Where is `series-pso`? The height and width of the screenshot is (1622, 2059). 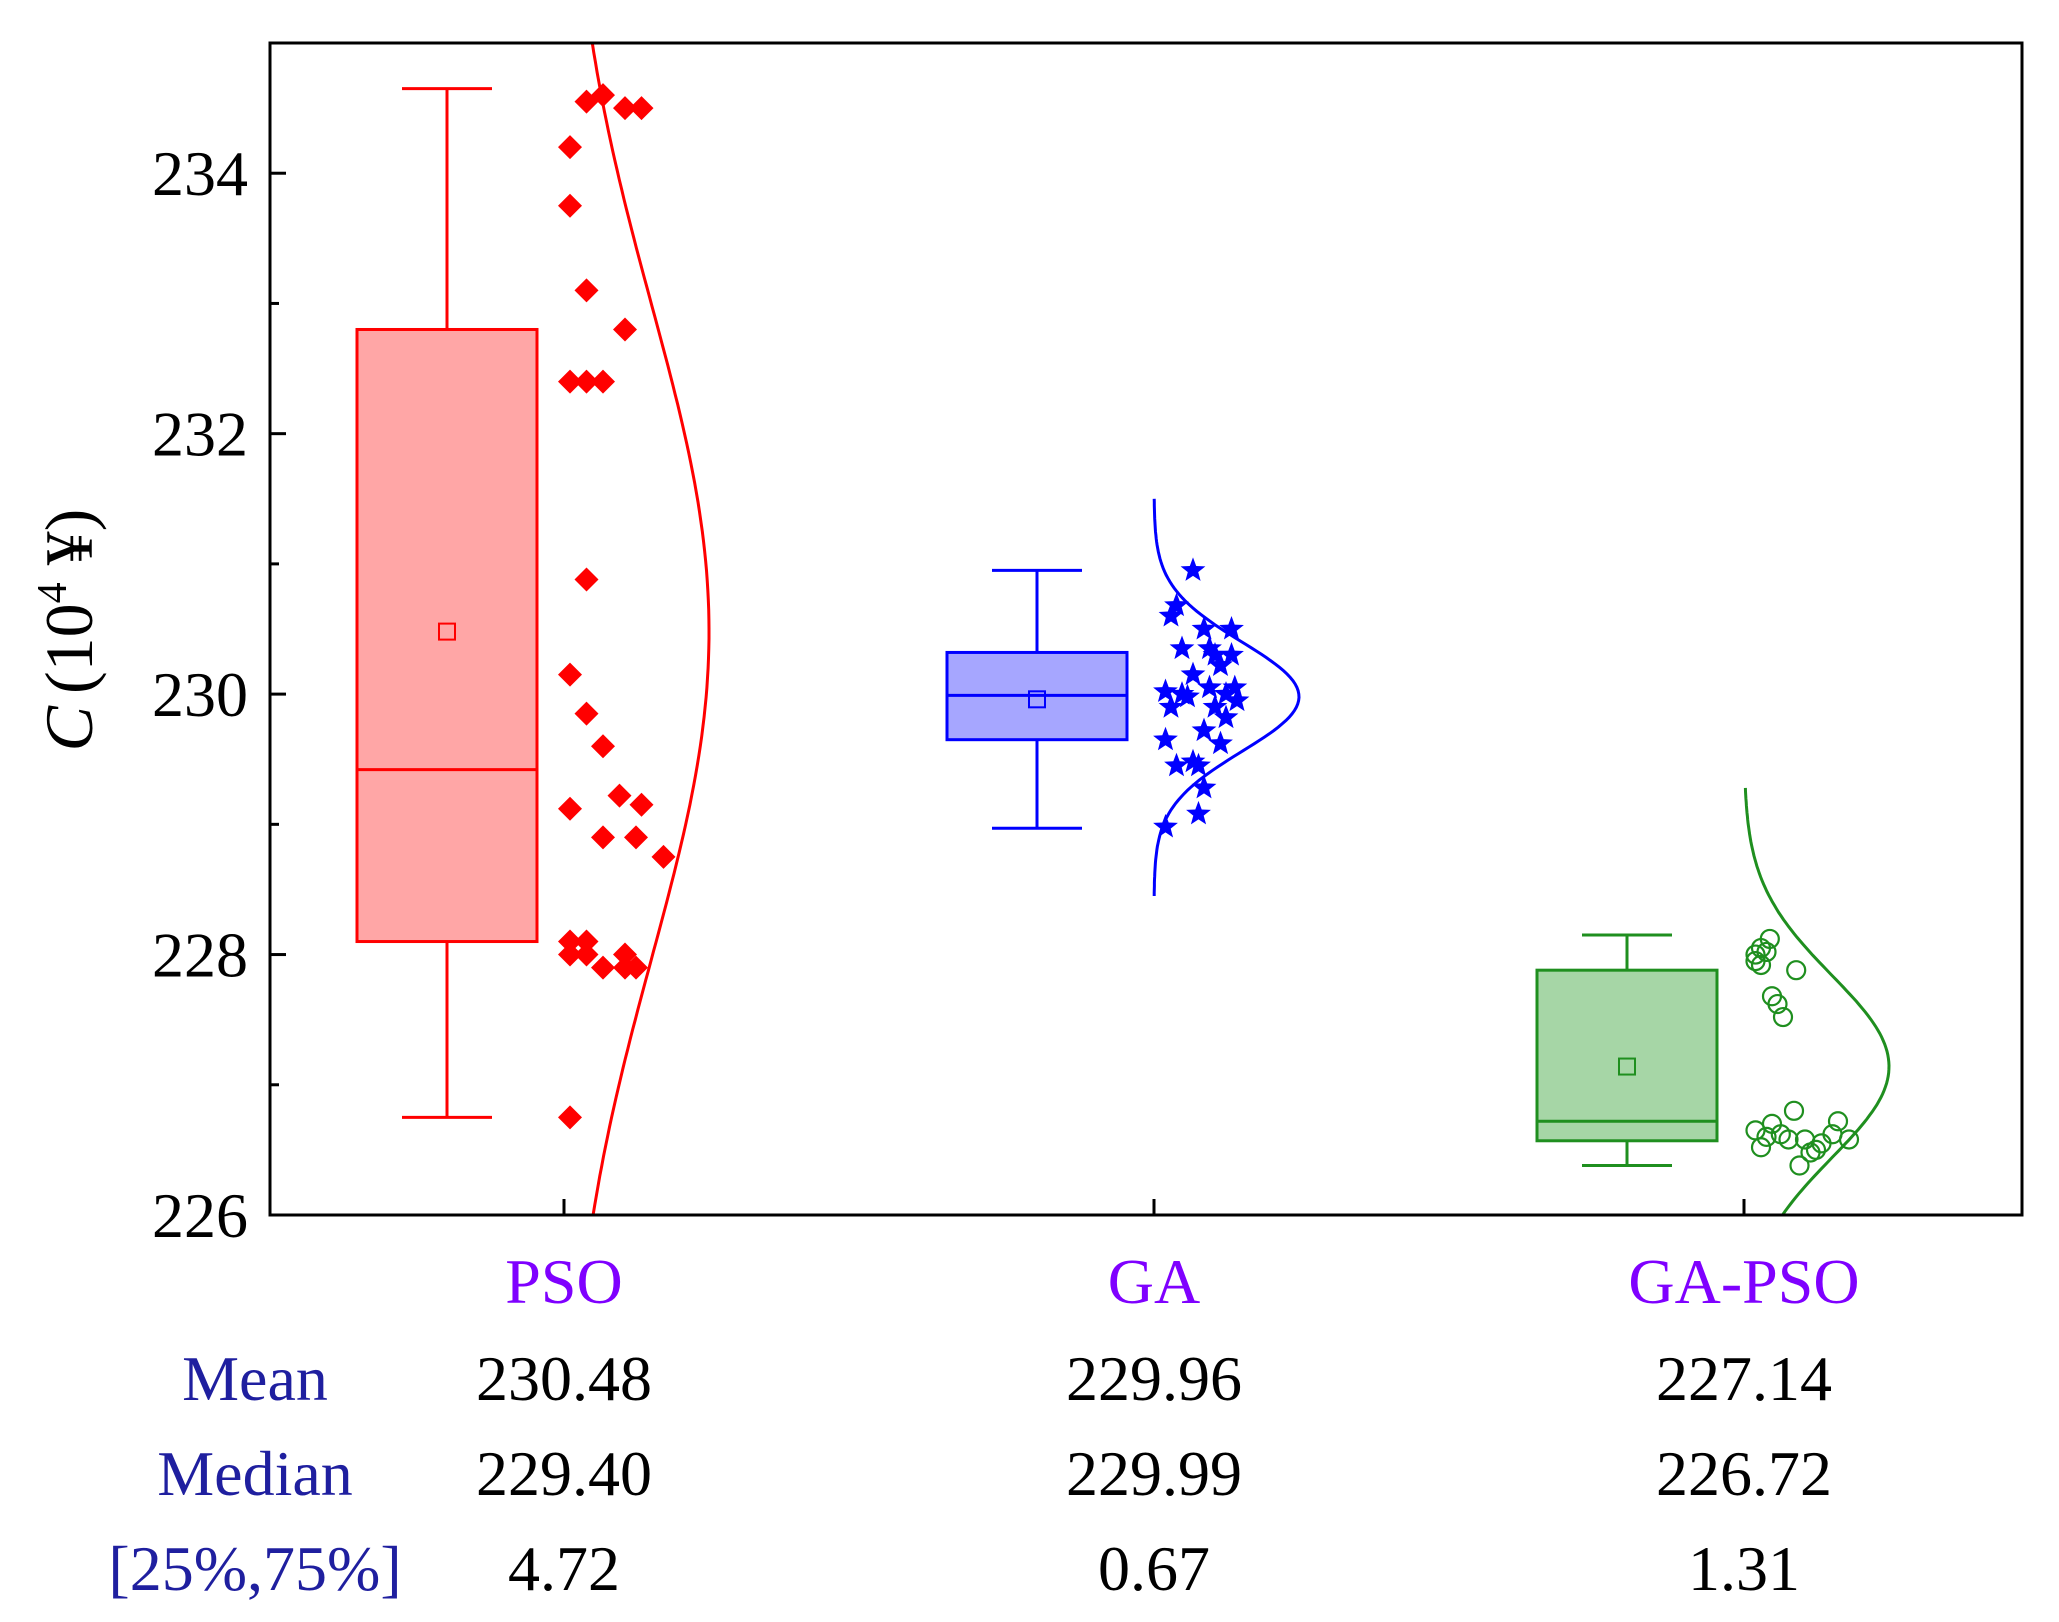
series-pso is located at coordinates (533, 629).